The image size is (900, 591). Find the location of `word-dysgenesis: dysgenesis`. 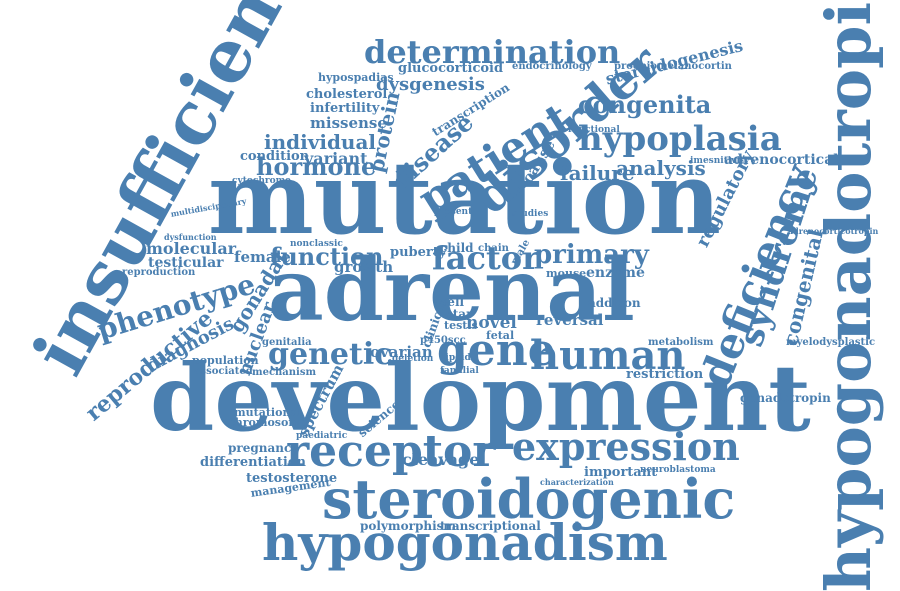

word-dysgenesis: dysgenesis is located at coordinates (430, 84).